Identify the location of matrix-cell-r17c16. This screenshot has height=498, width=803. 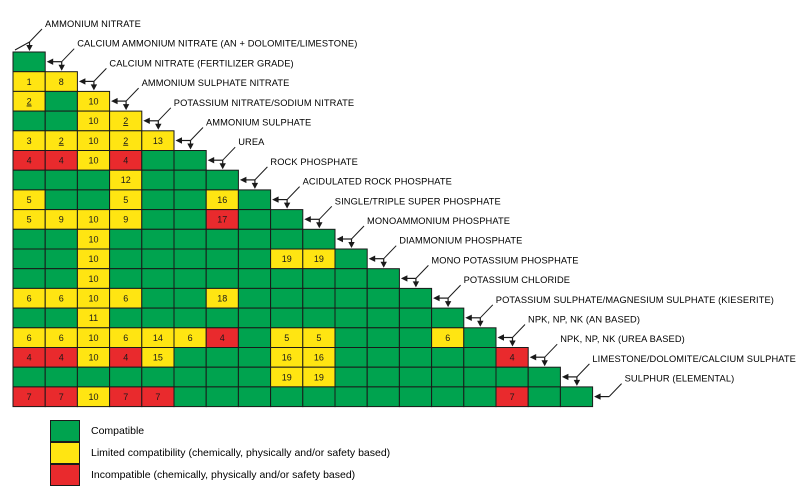
(512, 377).